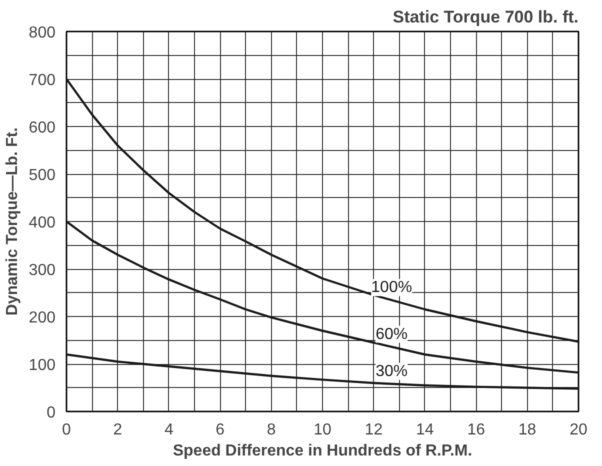 This screenshot has height=466, width=602. Describe the element at coordinates (67, 430) in the screenshot. I see `x-tick-label: 0` at that location.